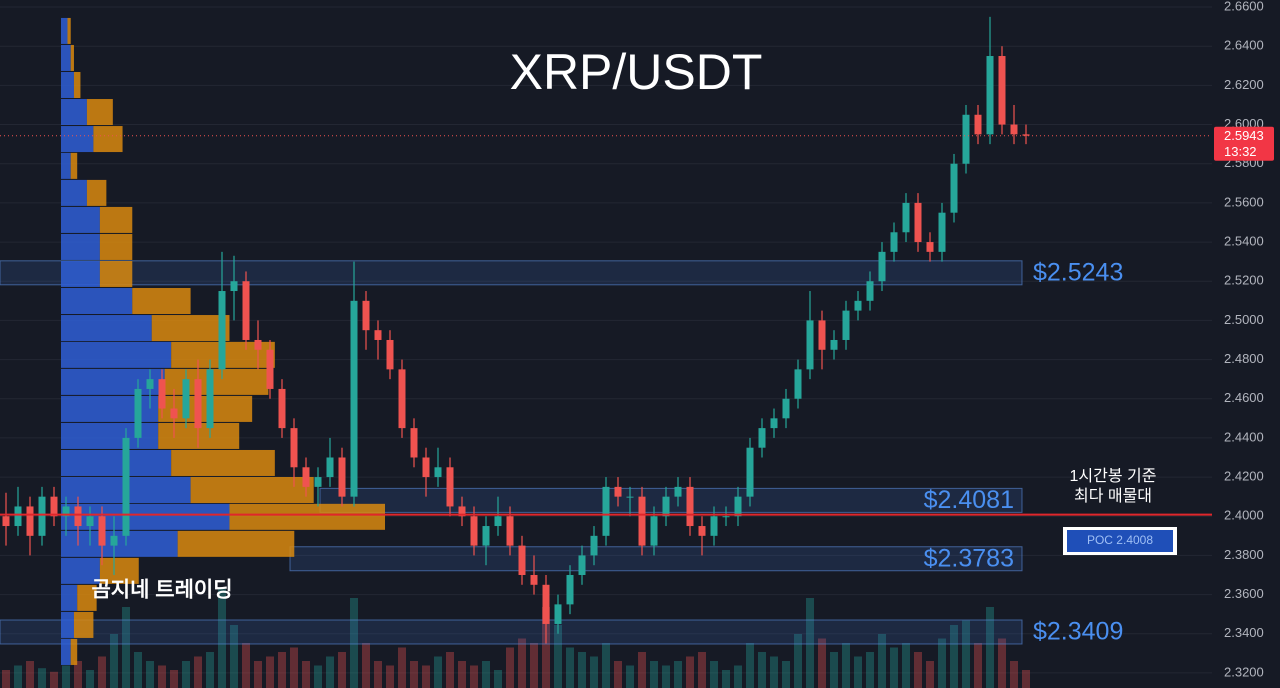  I want to click on poc-note: 1시간봉 기준, so click(1113, 476).